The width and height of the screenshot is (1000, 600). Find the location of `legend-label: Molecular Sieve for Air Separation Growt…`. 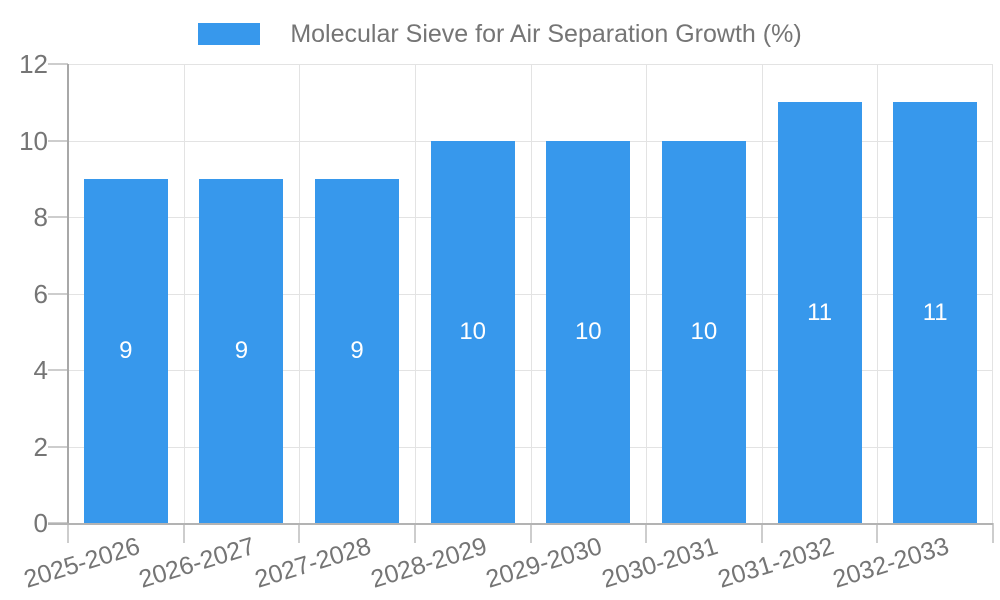

legend-label: Molecular Sieve for Air Separation Growt… is located at coordinates (546, 33).